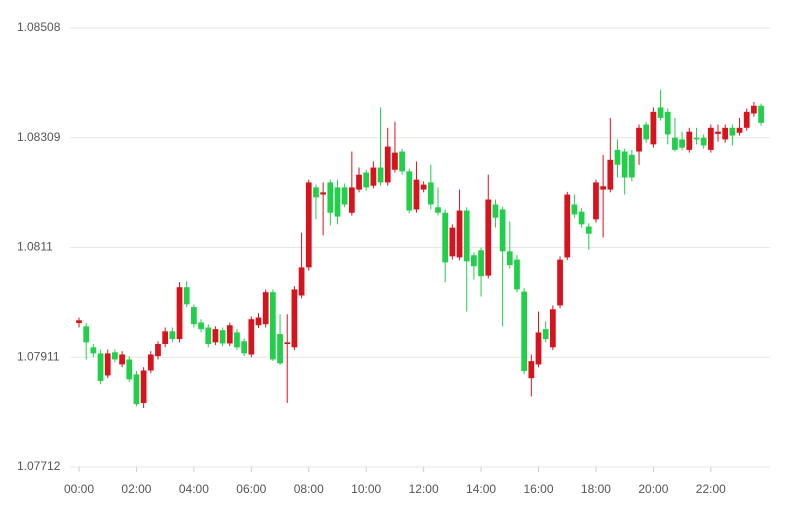 This screenshot has height=513, width=791. I want to click on x-tick-label: 04:00, so click(194, 489).